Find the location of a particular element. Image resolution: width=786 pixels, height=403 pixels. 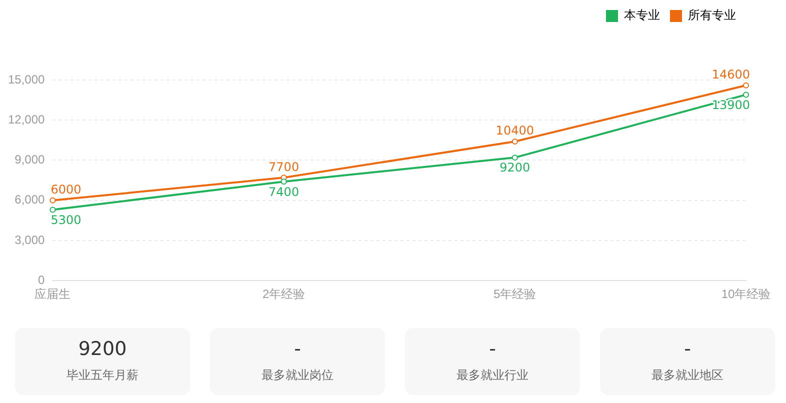

y-tick-label: 12,000 is located at coordinates (27, 119).